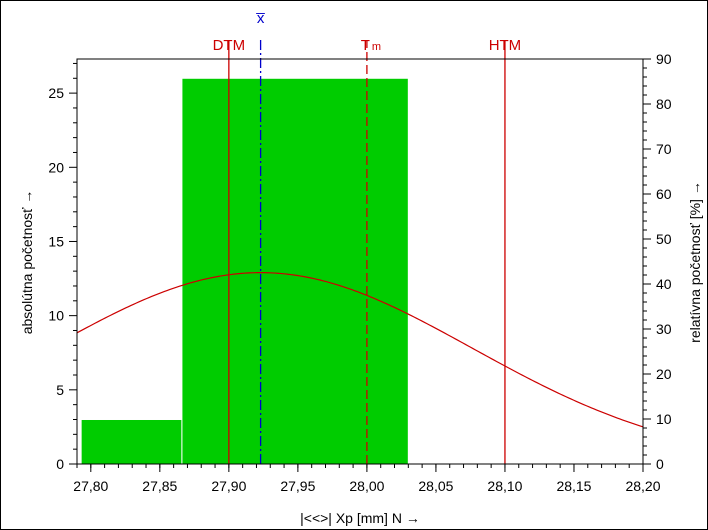 The height and width of the screenshot is (530, 708). Describe the element at coordinates (366, 486) in the screenshot. I see `x-tick-label: 28,00` at that location.